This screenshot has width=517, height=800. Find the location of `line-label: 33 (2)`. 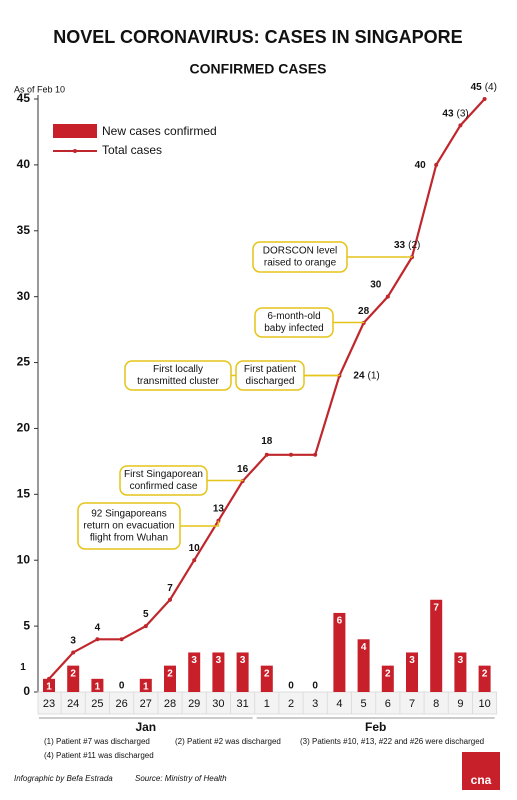

line-label: 33 (2) is located at coordinates (407, 245).